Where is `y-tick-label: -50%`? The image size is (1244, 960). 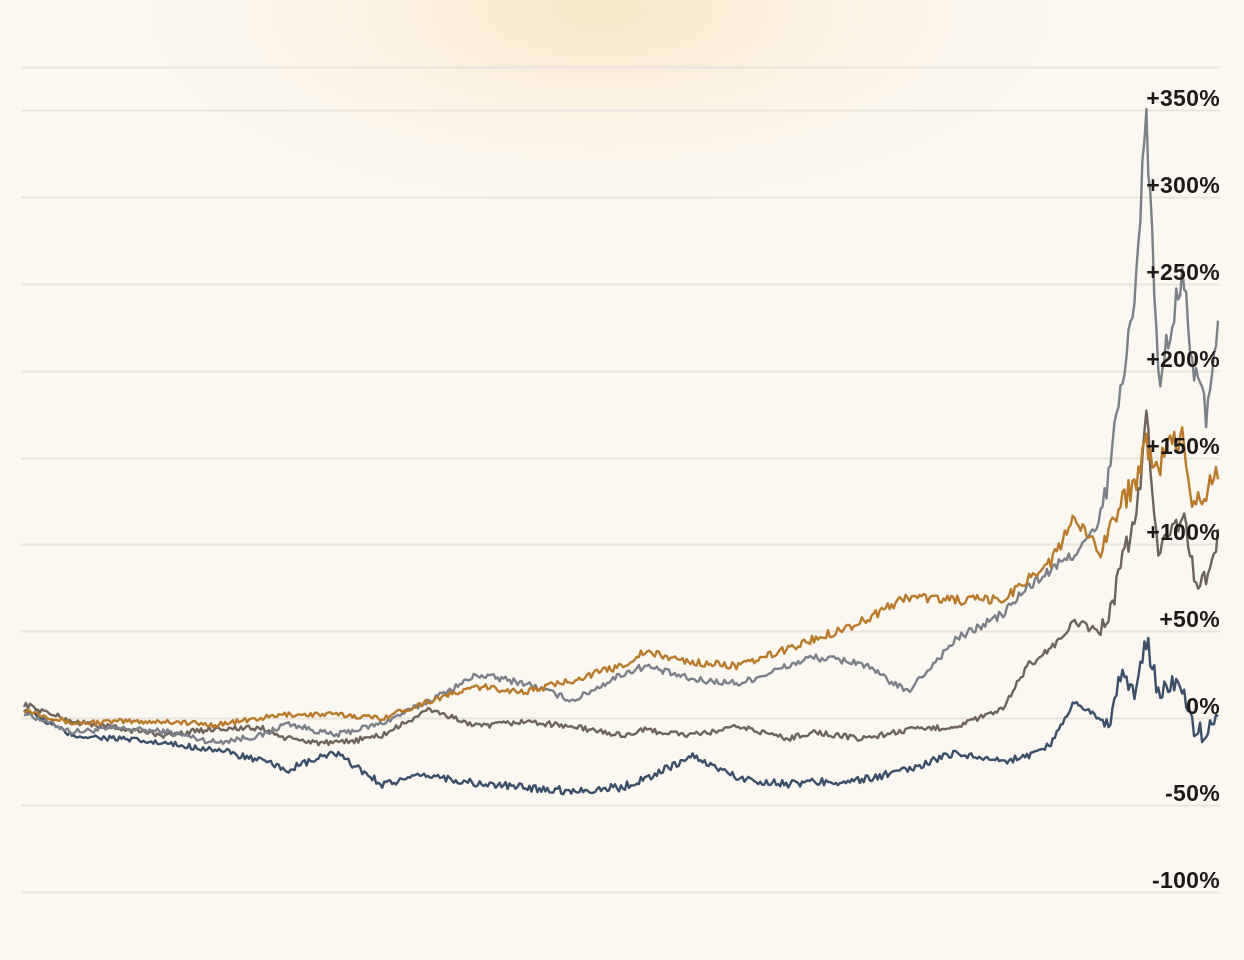 y-tick-label: -50% is located at coordinates (1192, 792).